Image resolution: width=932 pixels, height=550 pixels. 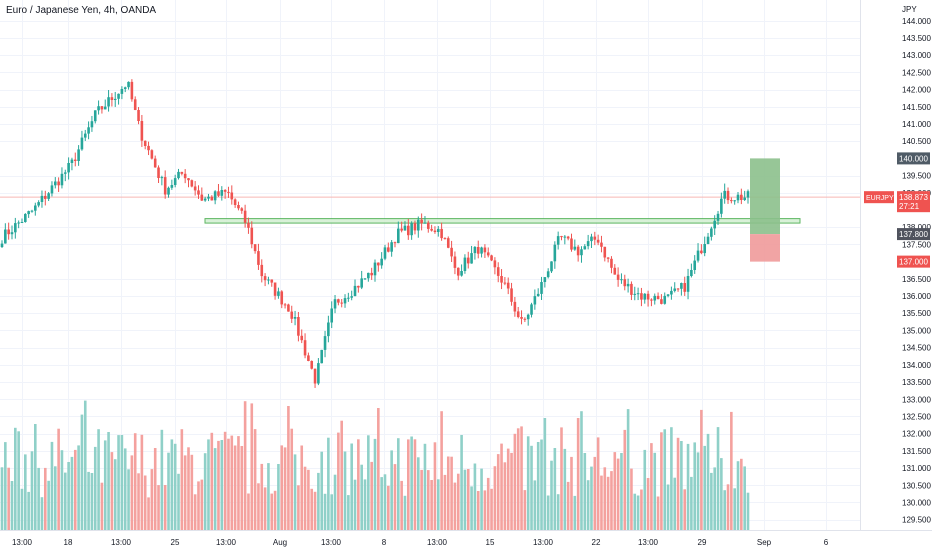 What do you see at coordinates (913, 197) in the screenshot?
I see `current-price-text: 138.873` at bounding box center [913, 197].